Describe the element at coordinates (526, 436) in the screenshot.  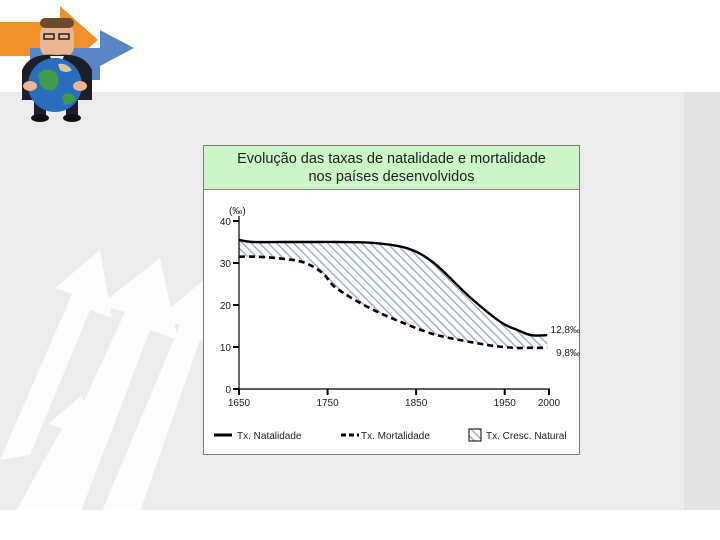
I see `legend-fill-label: Tx. Cresc. Natural` at that location.